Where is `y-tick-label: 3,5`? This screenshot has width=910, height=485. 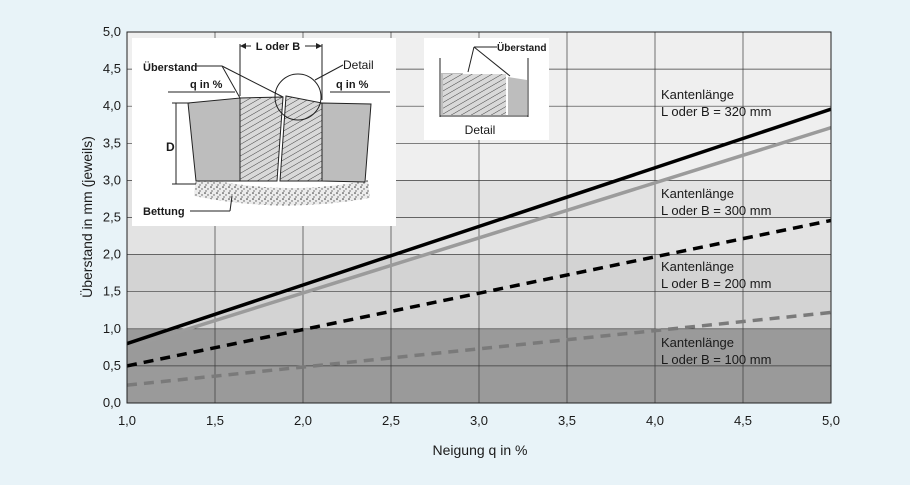 y-tick-label: 3,5 is located at coordinates (112, 142).